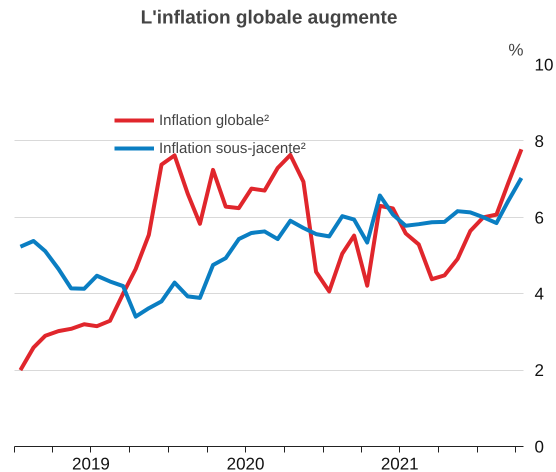 The width and height of the screenshot is (556, 472). What do you see at coordinates (539, 294) in the screenshot?
I see `y-tick-label: 4` at bounding box center [539, 294].